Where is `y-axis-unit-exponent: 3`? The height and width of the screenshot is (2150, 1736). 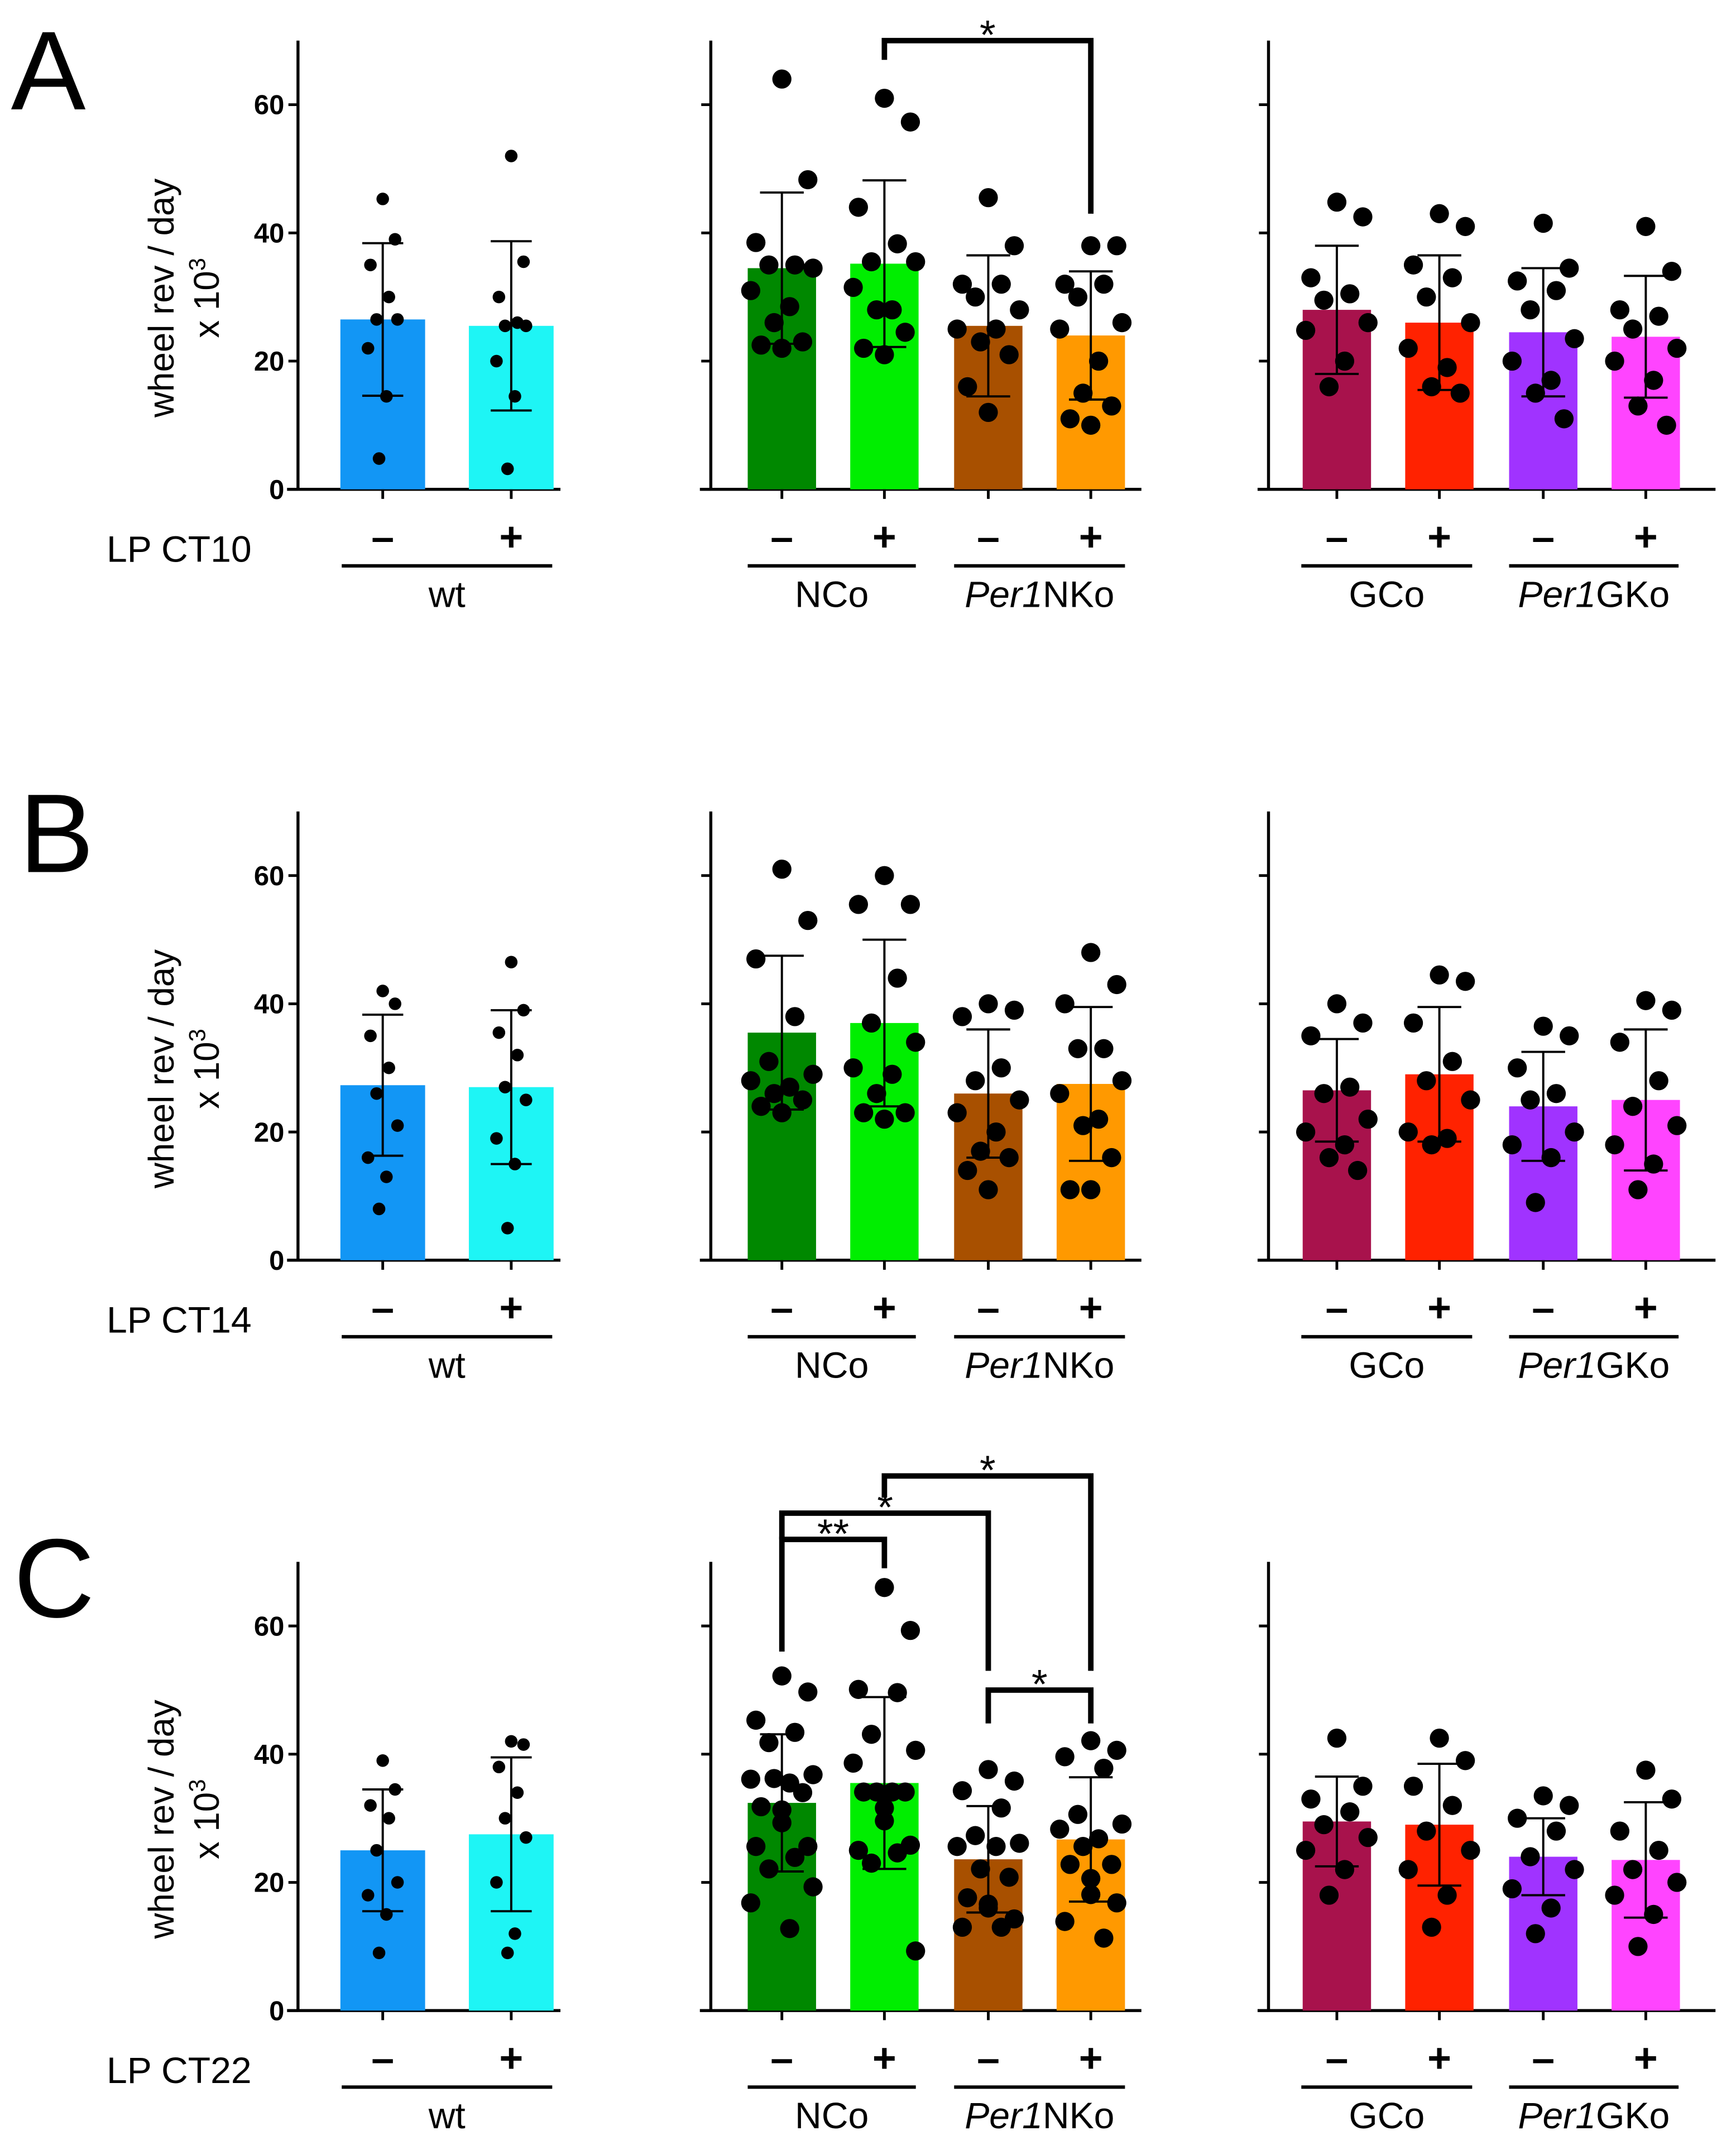
y-axis-unit-exponent: 3 is located at coordinates (197, 1785).